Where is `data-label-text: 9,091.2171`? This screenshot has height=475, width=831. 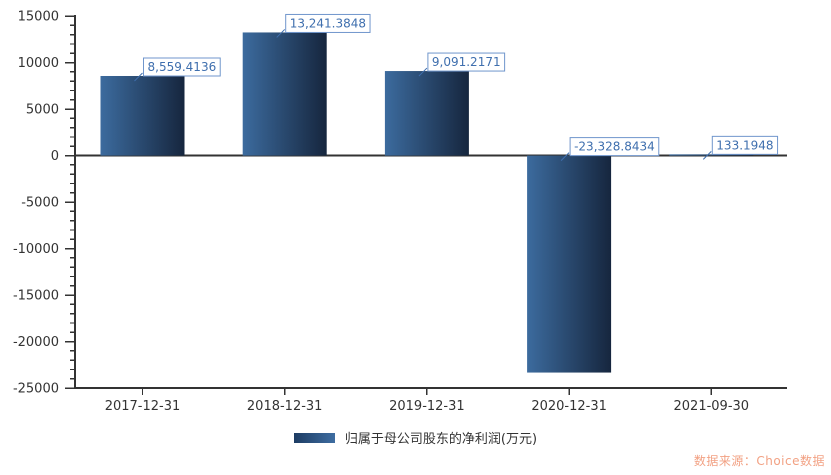
data-label-text: 9,091.2171 is located at coordinates (466, 62).